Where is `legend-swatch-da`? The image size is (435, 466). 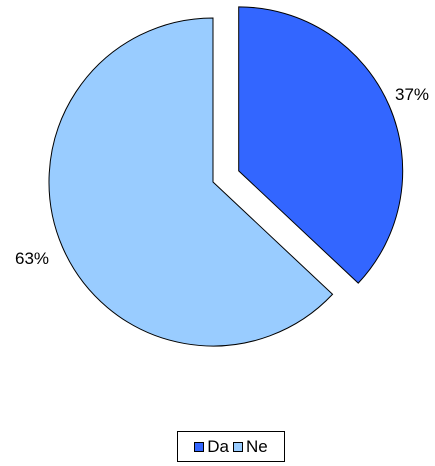
legend-swatch-da is located at coordinates (199, 446).